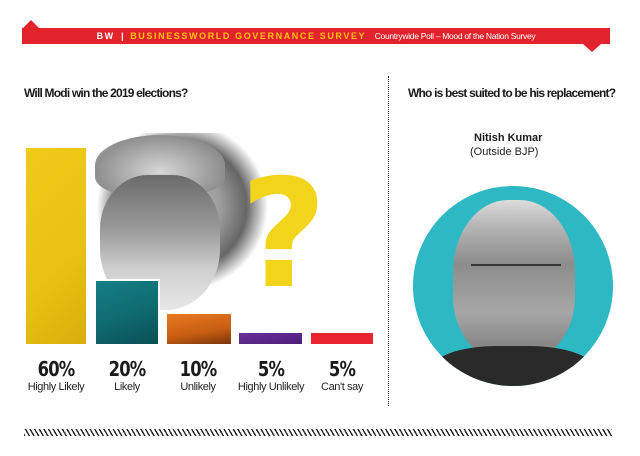  What do you see at coordinates (105, 36) in the screenshot?
I see `brand-logo: BW` at bounding box center [105, 36].